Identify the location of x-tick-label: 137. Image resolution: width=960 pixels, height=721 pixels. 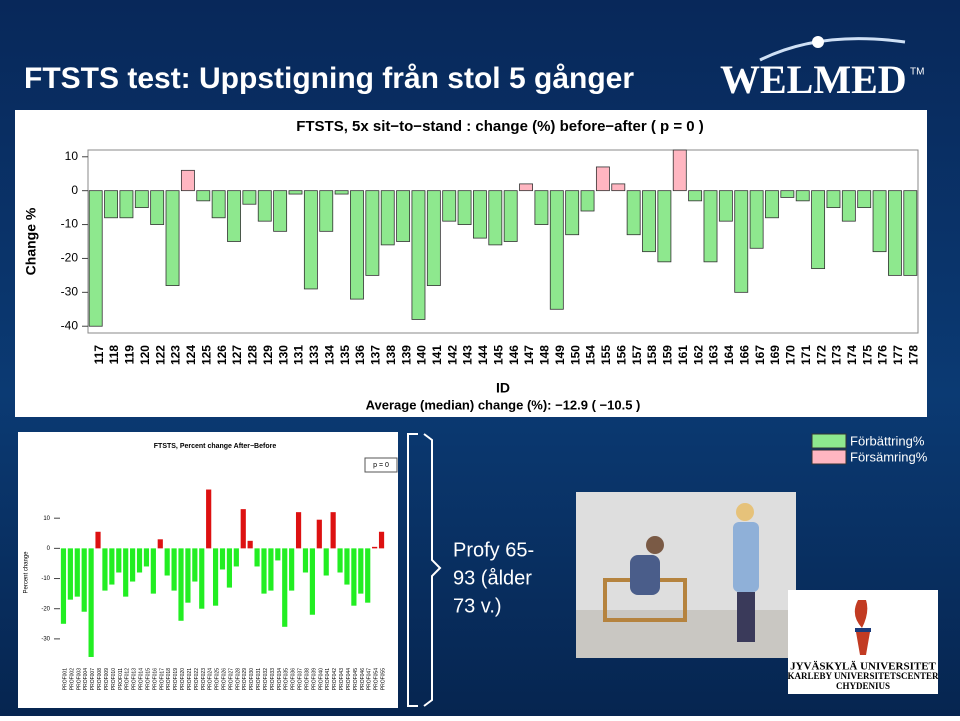
(376, 355).